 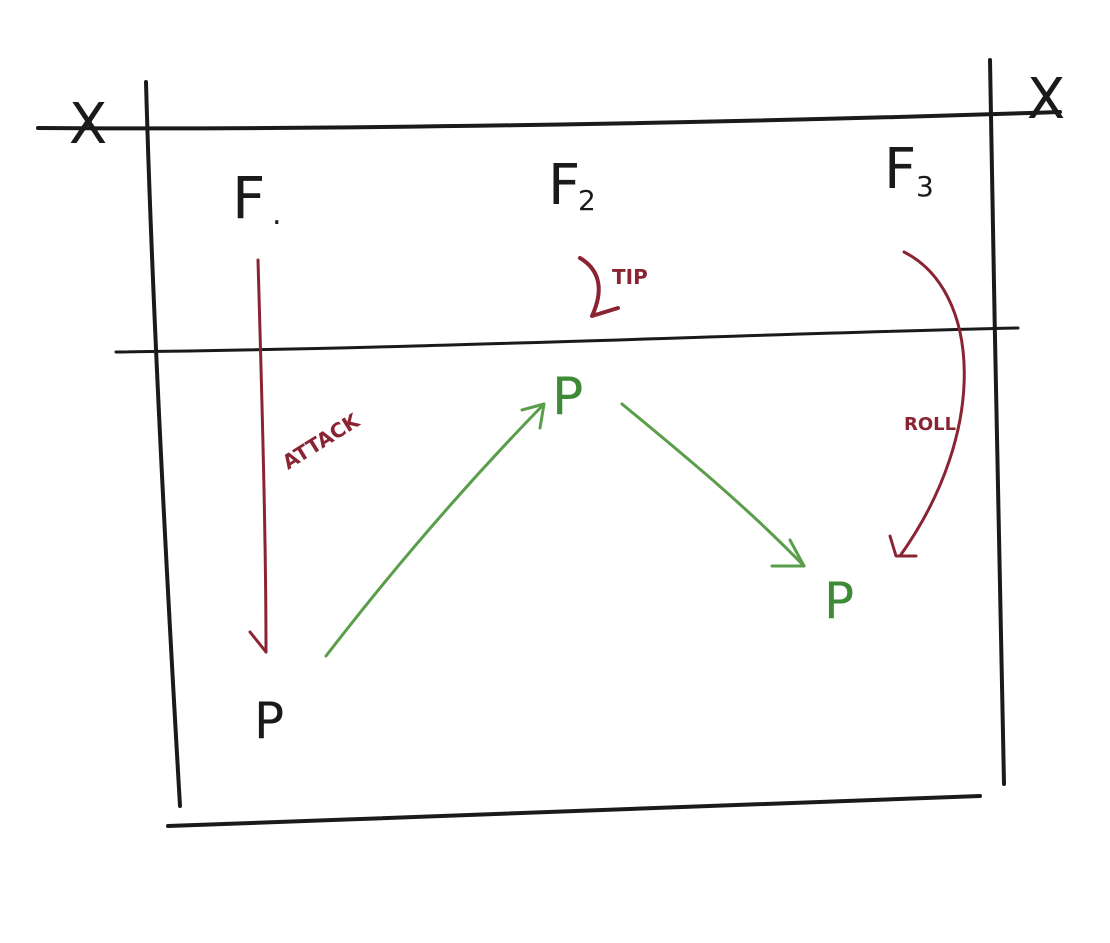 What do you see at coordinates (564, 185) in the screenshot?
I see `zone-f2-label: F` at bounding box center [564, 185].